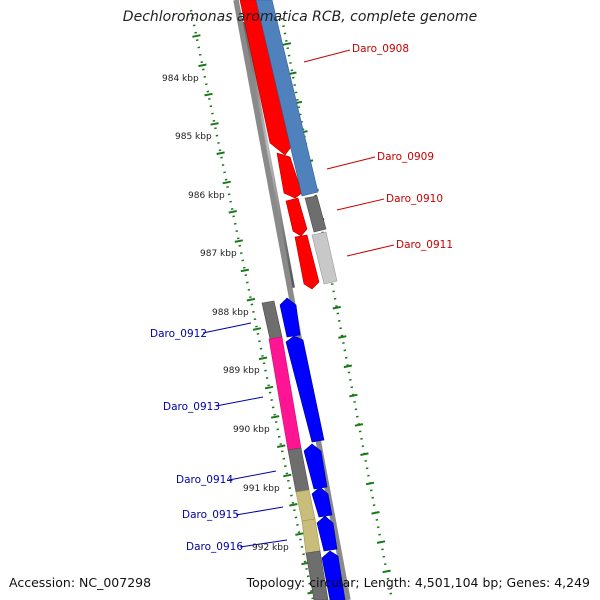 The width and height of the screenshot is (600, 600). I want to click on gene-label-daro-0908: Daro_0908, so click(380, 49).